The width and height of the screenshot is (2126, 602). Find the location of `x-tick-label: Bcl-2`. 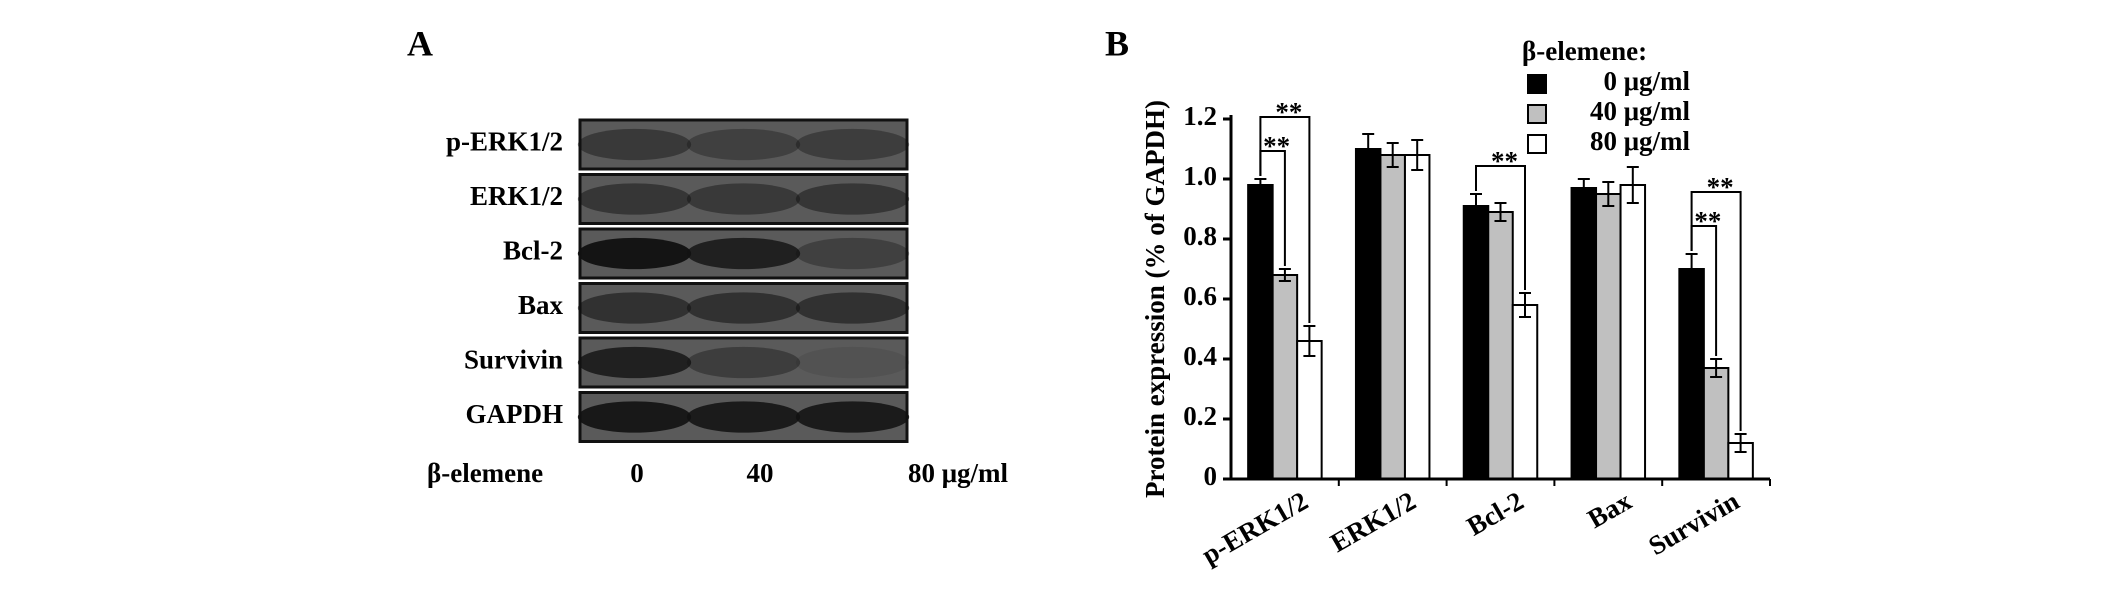

x-tick-label: Bcl-2 is located at coordinates (1495, 514).